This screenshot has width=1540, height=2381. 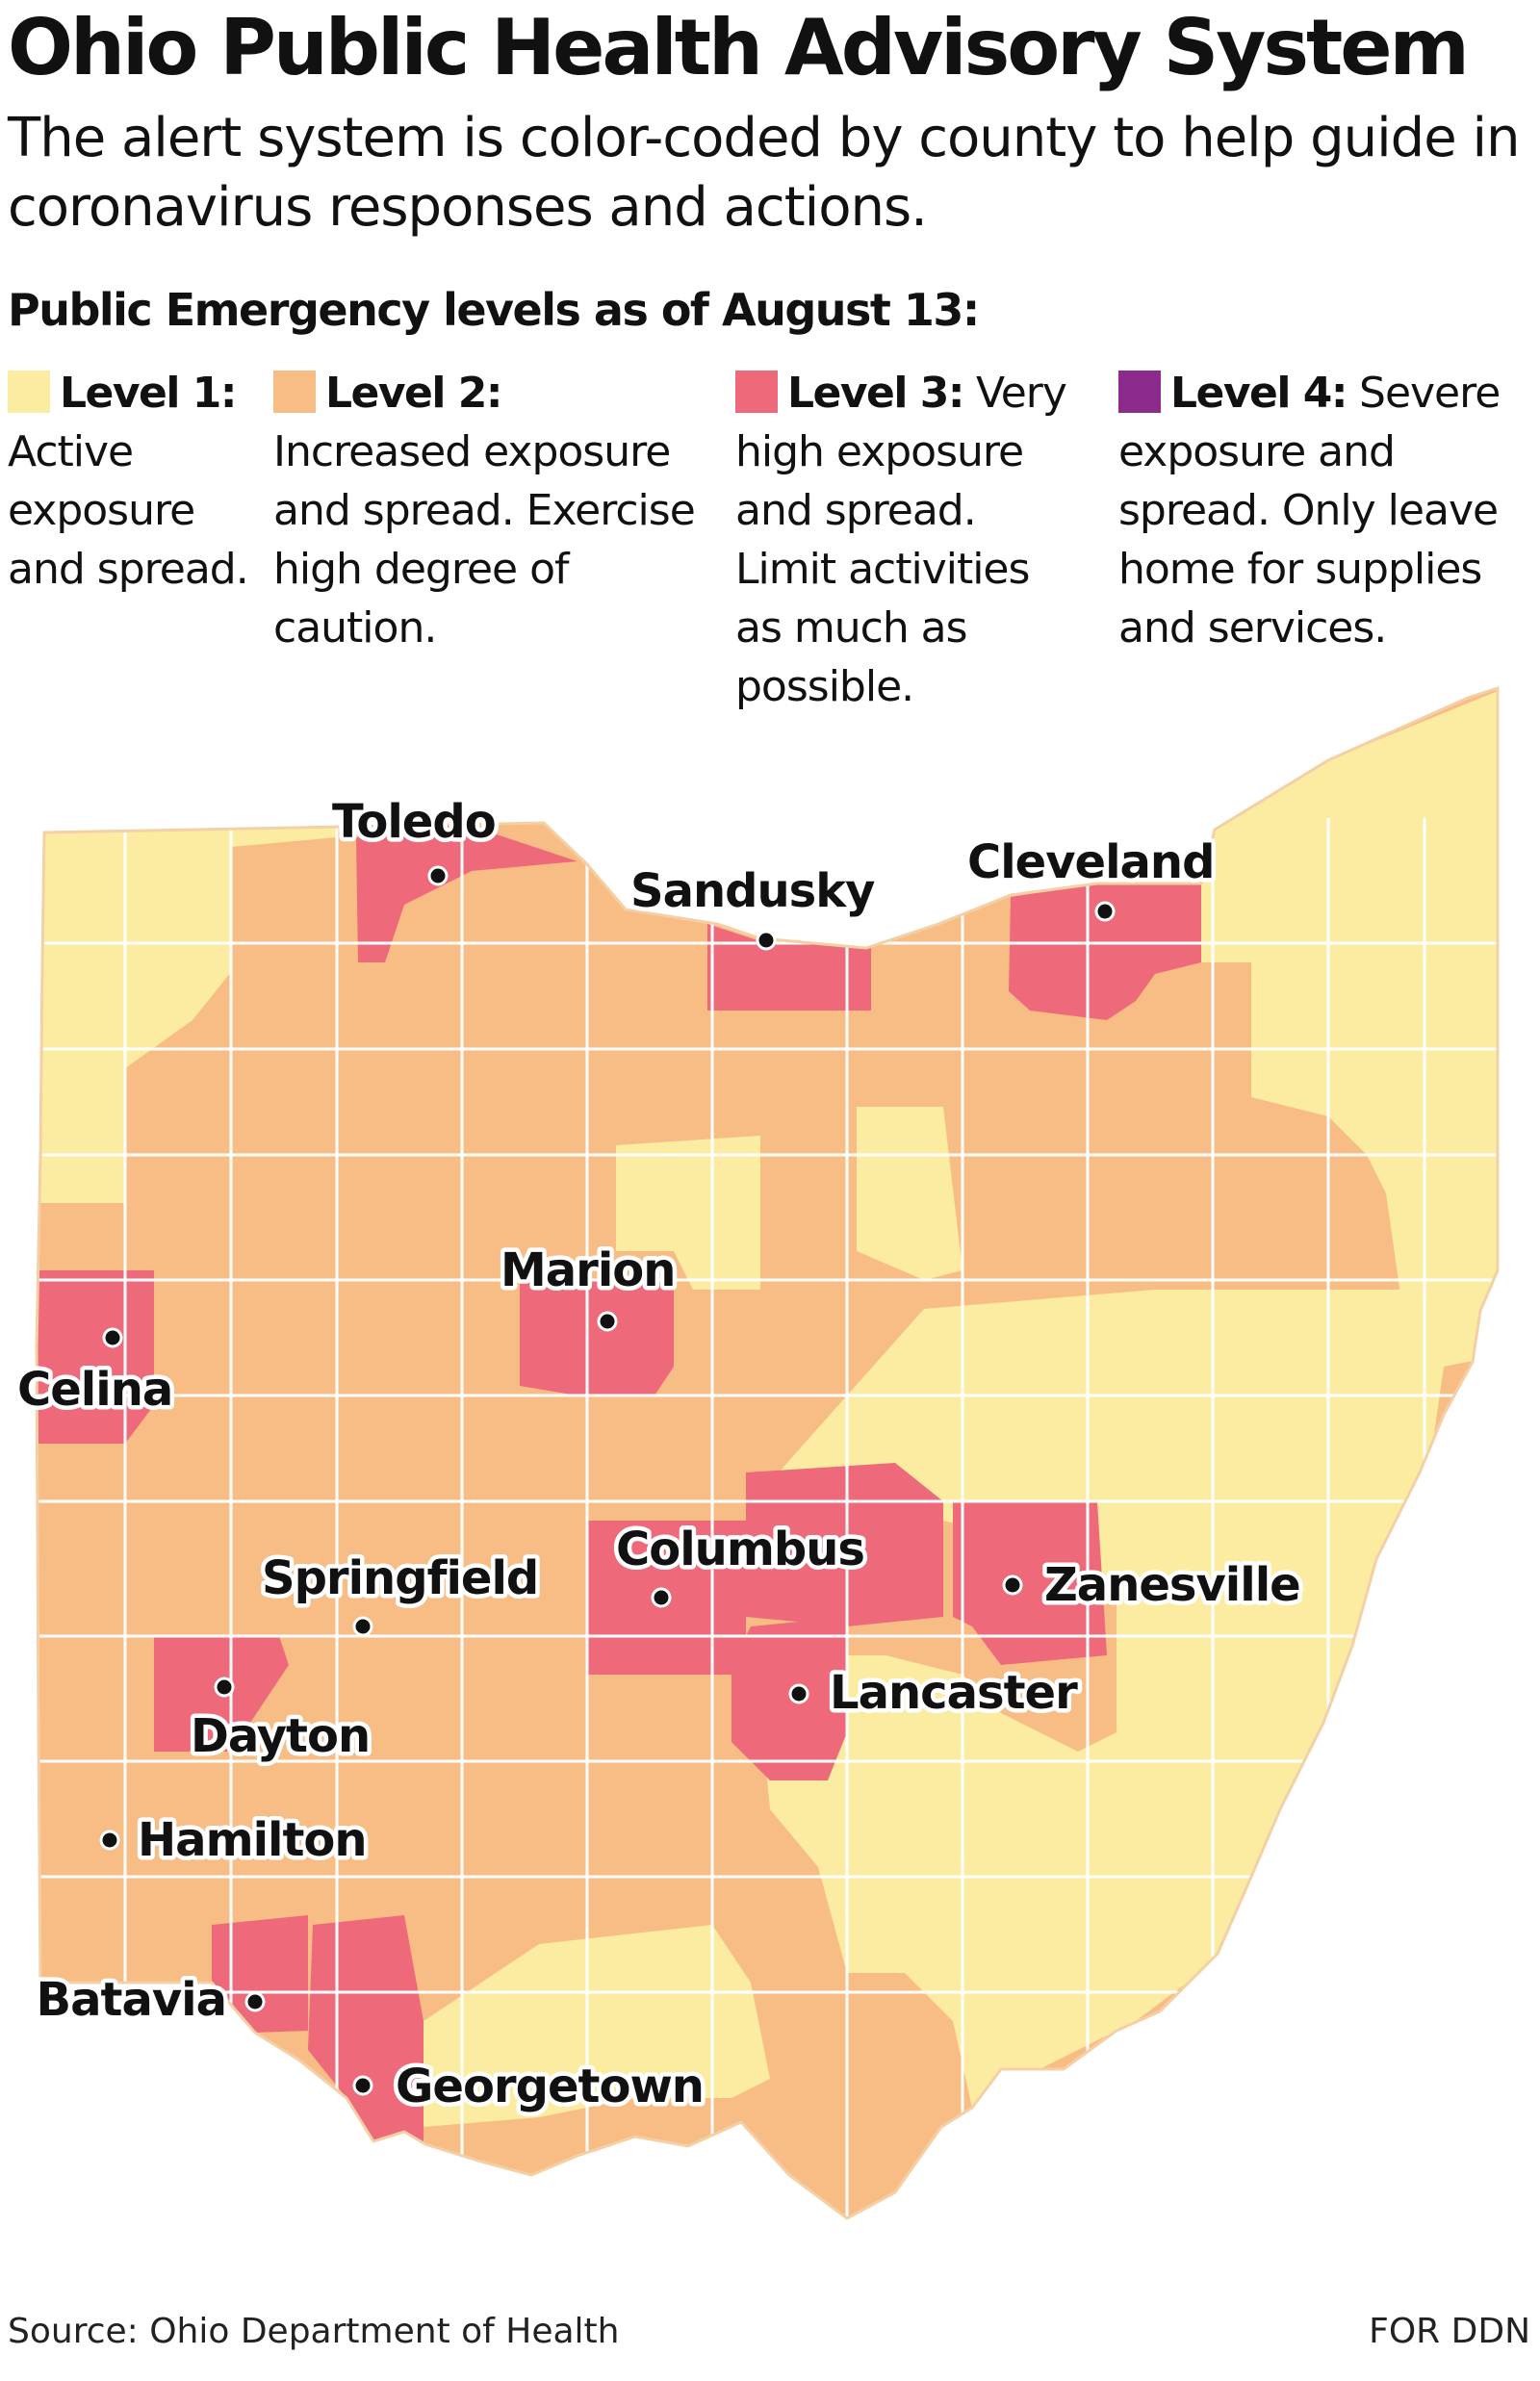 What do you see at coordinates (954, 1693) in the screenshot?
I see `city-label-lancaster: Lancaster` at bounding box center [954, 1693].